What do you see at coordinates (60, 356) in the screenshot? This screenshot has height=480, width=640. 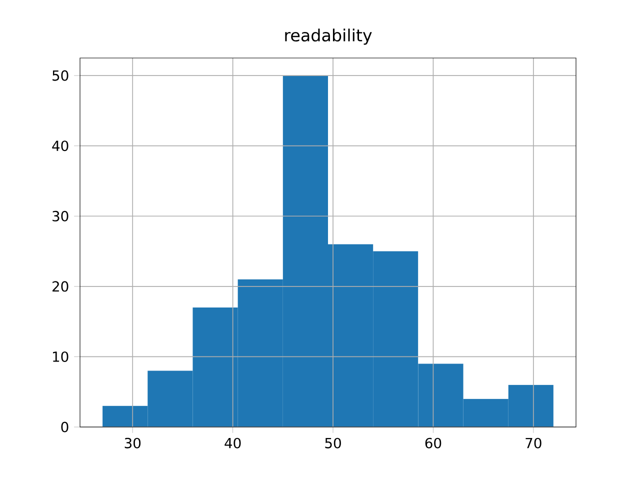 I see `y-tick-label: 10` at bounding box center [60, 356].